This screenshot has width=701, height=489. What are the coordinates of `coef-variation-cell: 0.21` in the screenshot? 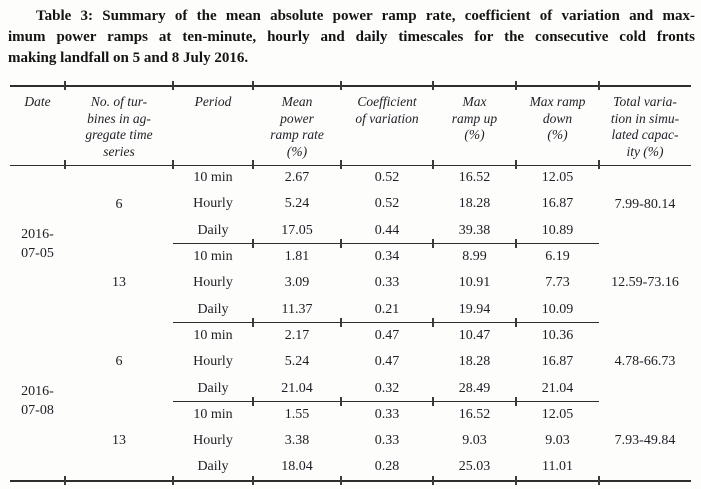 It's located at (387, 309).